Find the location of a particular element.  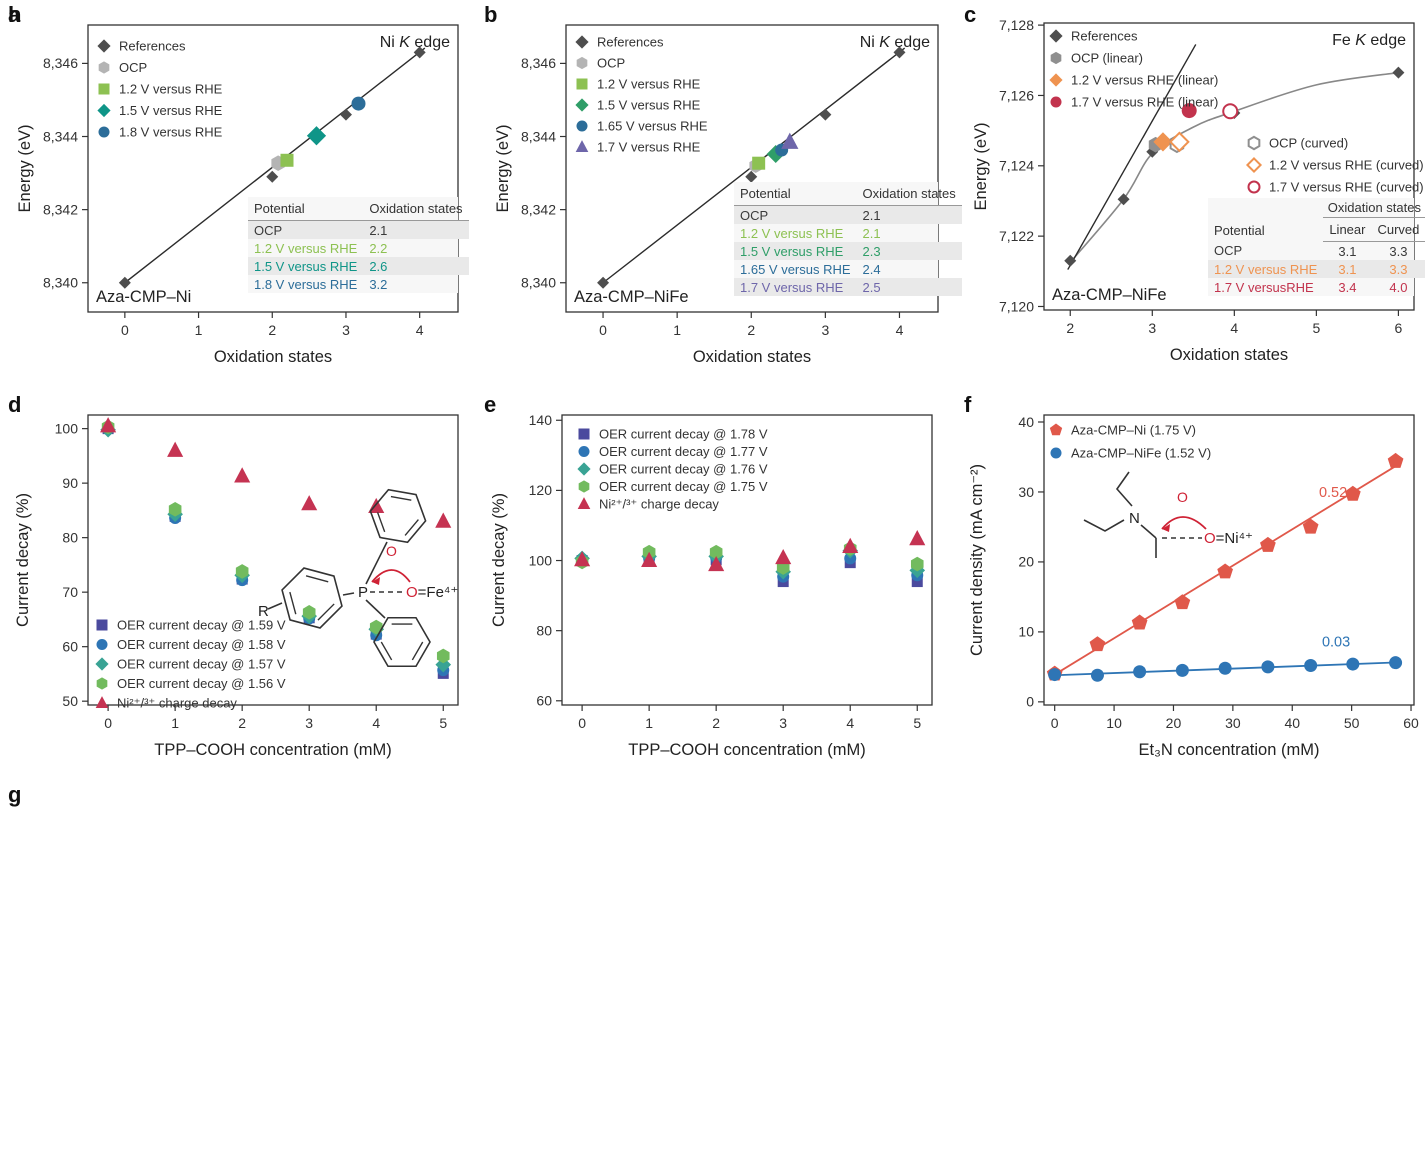

plot-content is located at coordinates (750, 559).